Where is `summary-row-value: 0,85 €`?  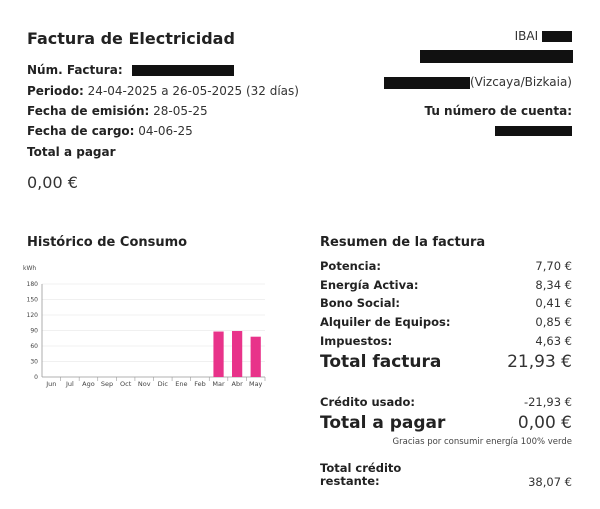
summary-row-value: 0,85 € is located at coordinates (553, 322).